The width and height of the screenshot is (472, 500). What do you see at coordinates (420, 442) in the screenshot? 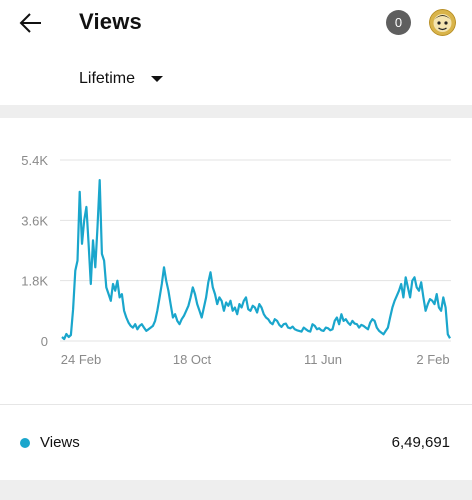
I see `views-total-value: 6,49,691` at bounding box center [420, 442].